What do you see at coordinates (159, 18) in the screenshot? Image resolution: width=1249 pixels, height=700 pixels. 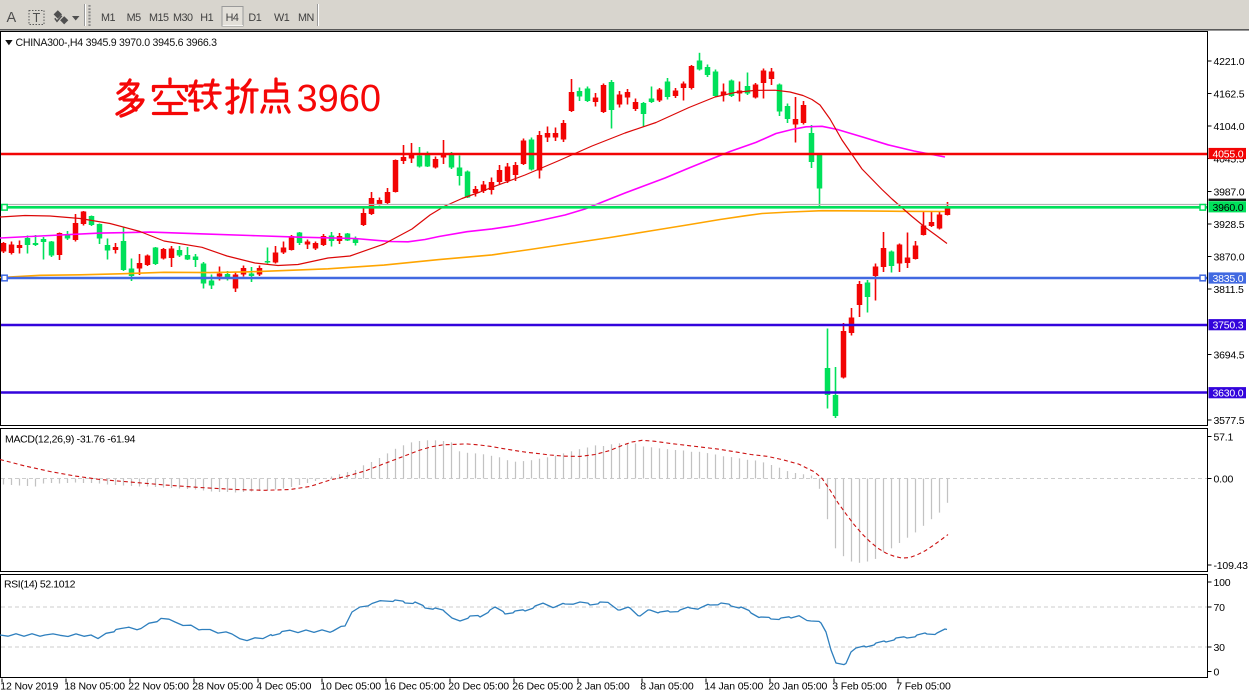 I see `svg-text: M15` at bounding box center [159, 18].